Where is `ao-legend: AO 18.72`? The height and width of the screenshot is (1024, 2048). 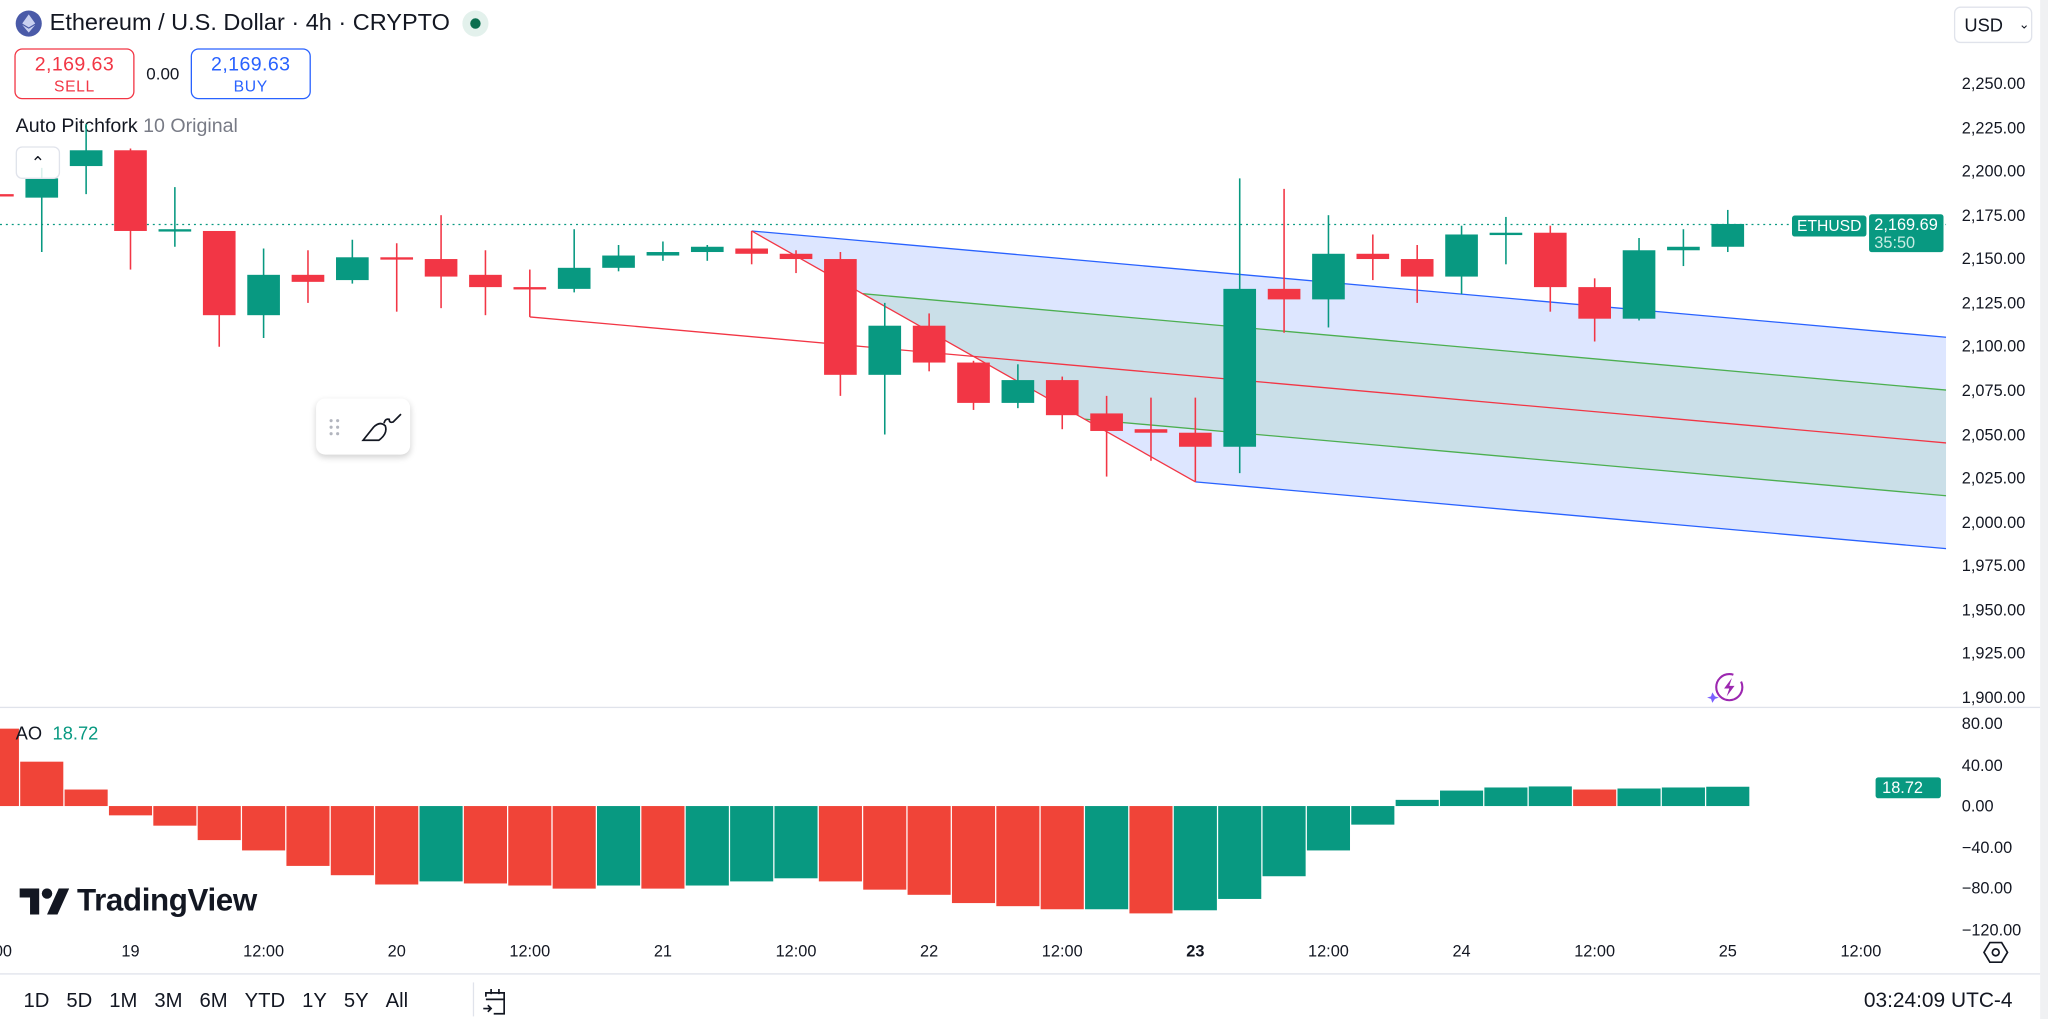
ao-legend: AO 18.72 is located at coordinates (57, 732).